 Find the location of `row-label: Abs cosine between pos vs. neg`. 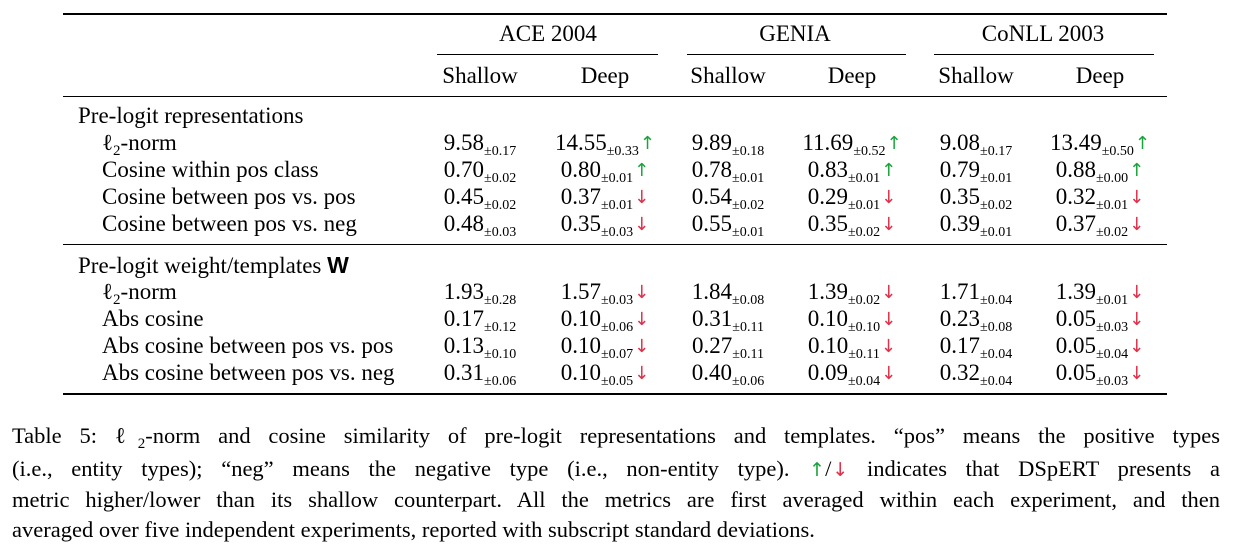

row-label: Abs cosine between pos vs. neg is located at coordinates (248, 372).